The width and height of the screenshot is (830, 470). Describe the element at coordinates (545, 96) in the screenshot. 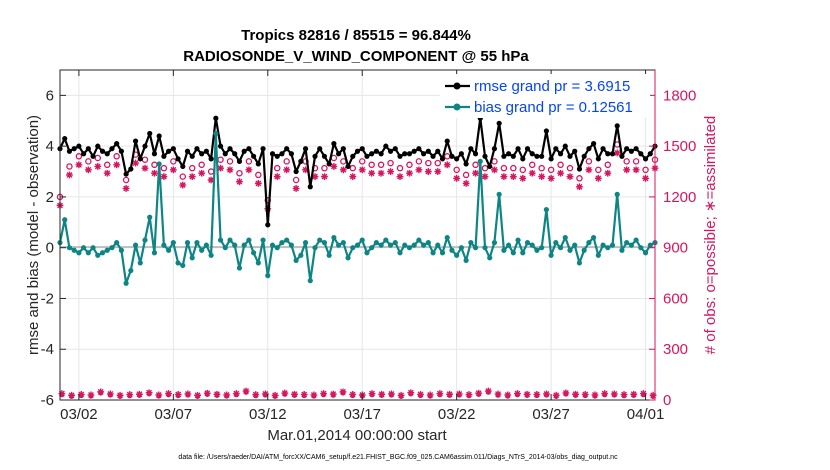

I see `legend-box` at that location.